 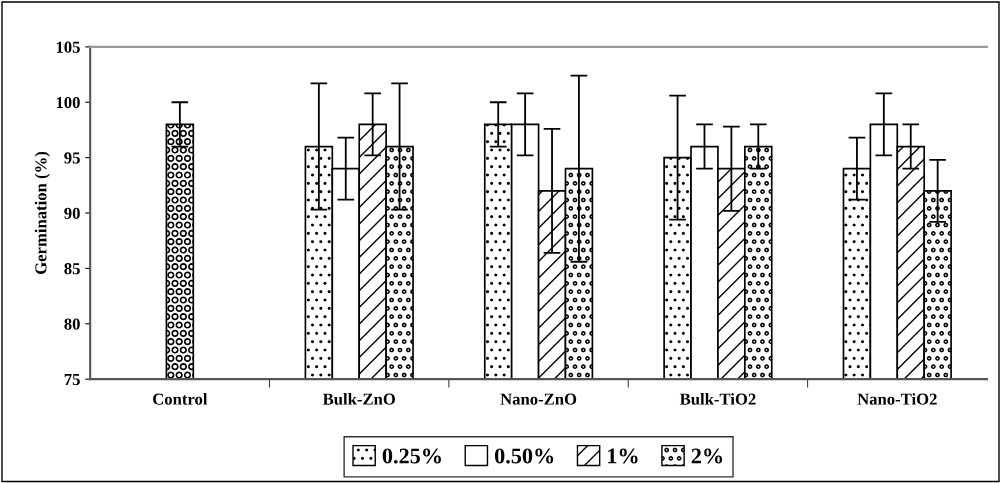 What do you see at coordinates (524, 456) in the screenshot?
I see `legend-label: 0.50%` at bounding box center [524, 456].